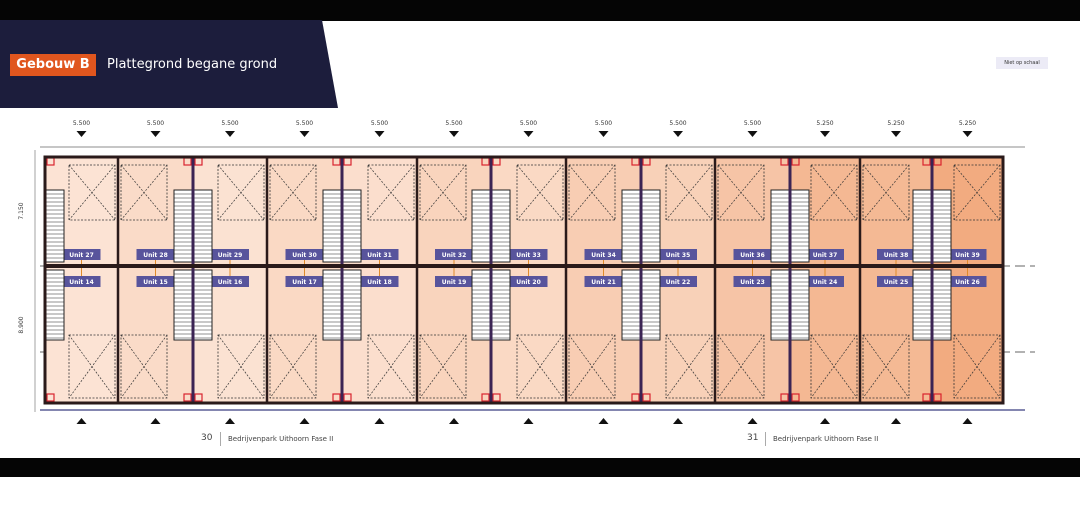  Describe the element at coordinates (603, 255) in the screenshot. I see `unit-label: Unit 34` at that location.